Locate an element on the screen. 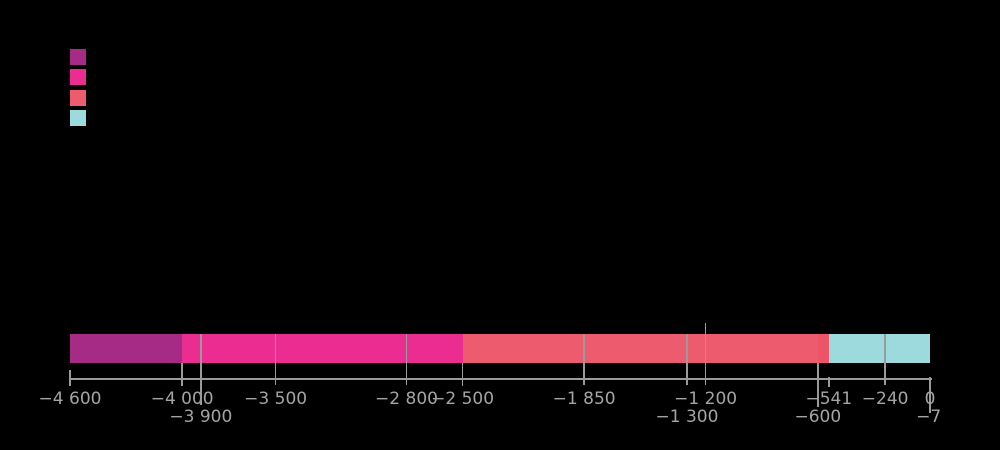 Image resolution: width=1000 pixels, height=450 pixels. tick-label--1200: −1 200 is located at coordinates (706, 399).